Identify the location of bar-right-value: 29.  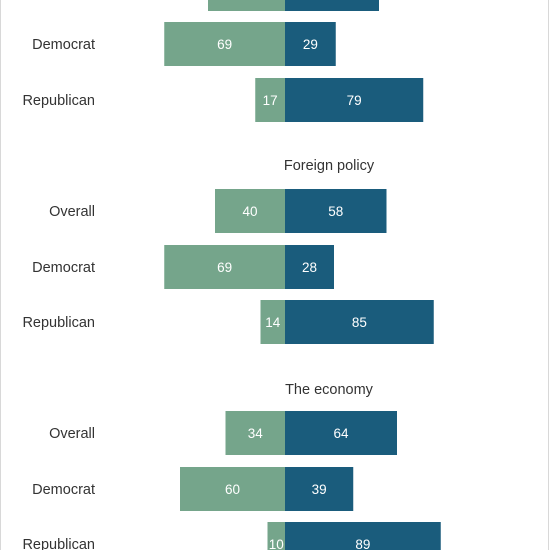
(310, 44).